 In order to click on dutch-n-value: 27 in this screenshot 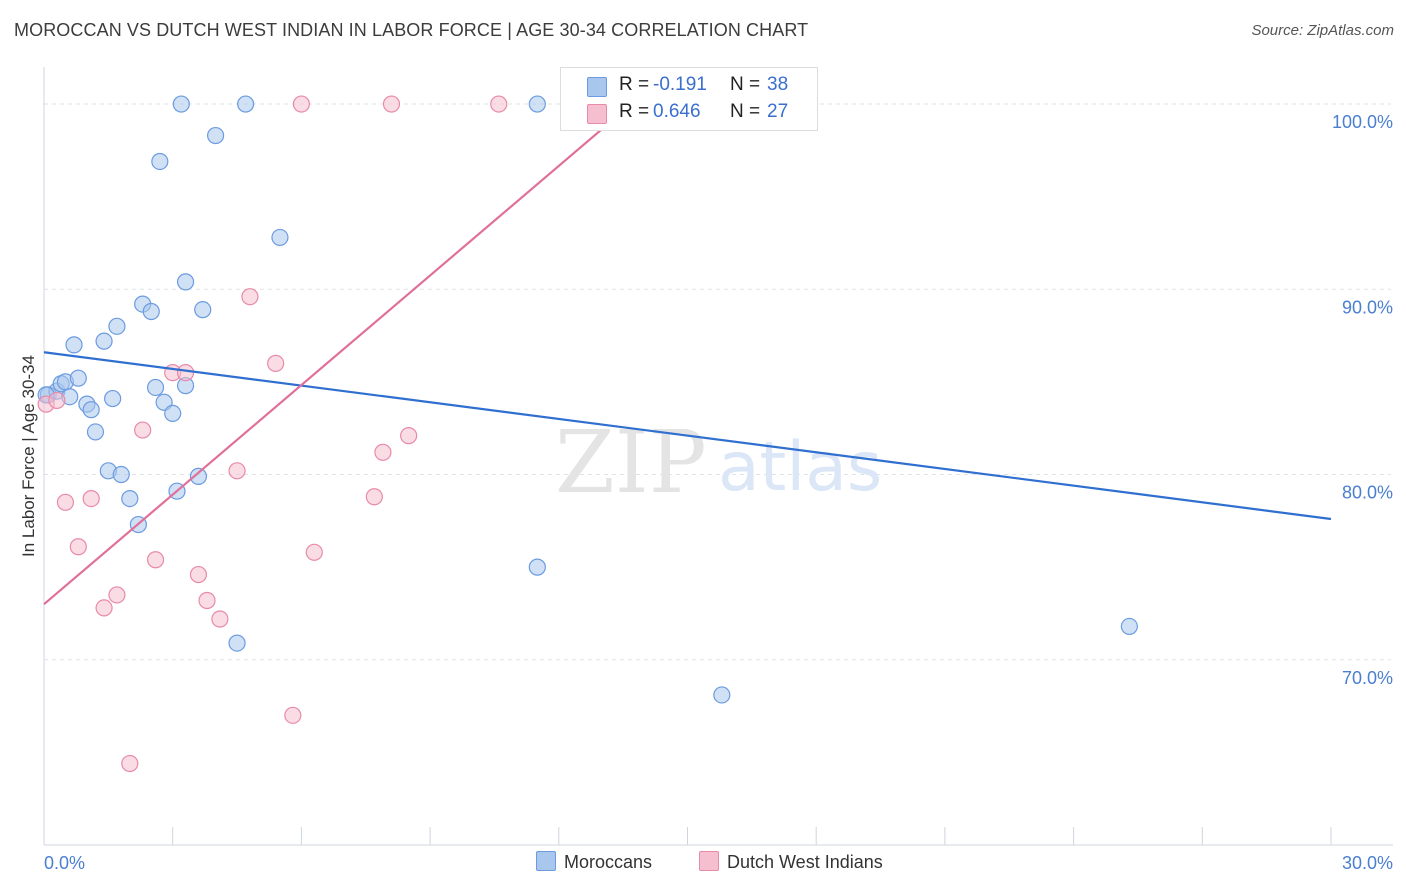, I will do `click(778, 111)`.